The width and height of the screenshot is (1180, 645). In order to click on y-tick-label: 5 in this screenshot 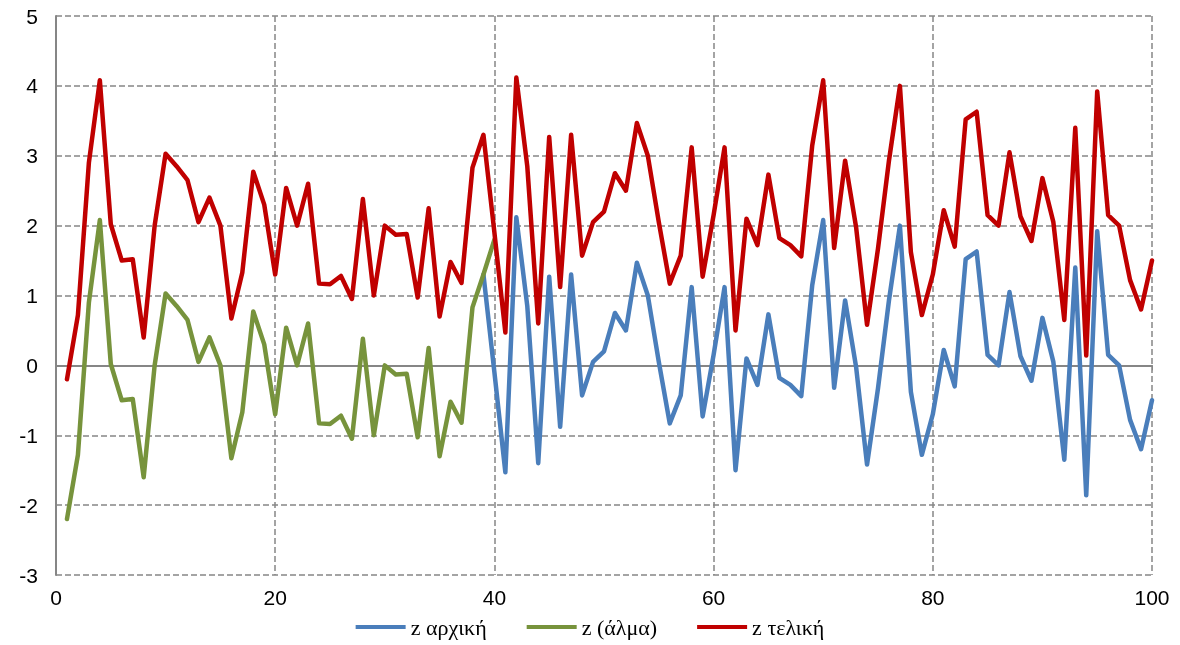, I will do `click(32, 16)`.